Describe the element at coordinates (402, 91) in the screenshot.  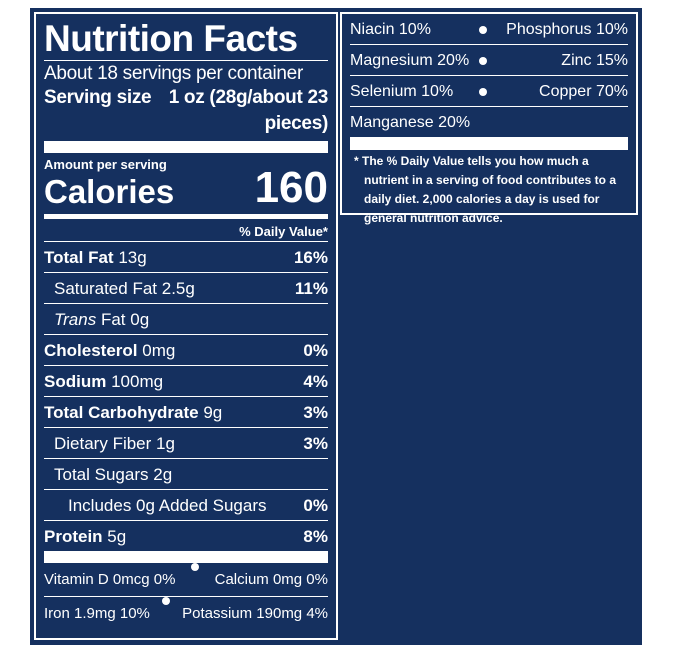
I see `mineral: Selenium 10%` at that location.